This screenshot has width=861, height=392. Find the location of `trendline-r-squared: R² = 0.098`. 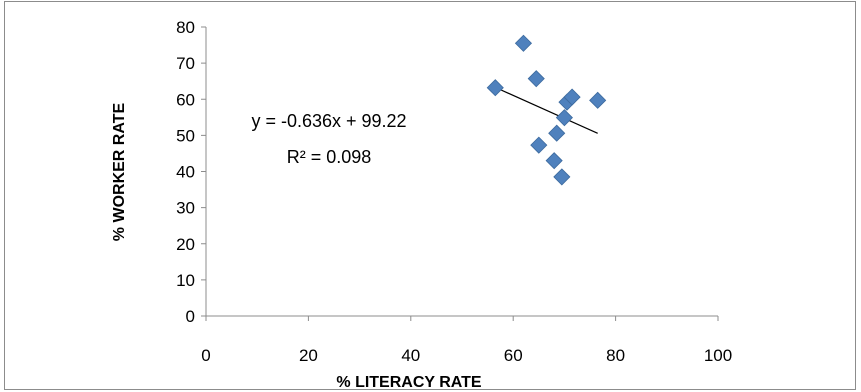

trendline-r-squared: R² = 0.098 is located at coordinates (329, 157).